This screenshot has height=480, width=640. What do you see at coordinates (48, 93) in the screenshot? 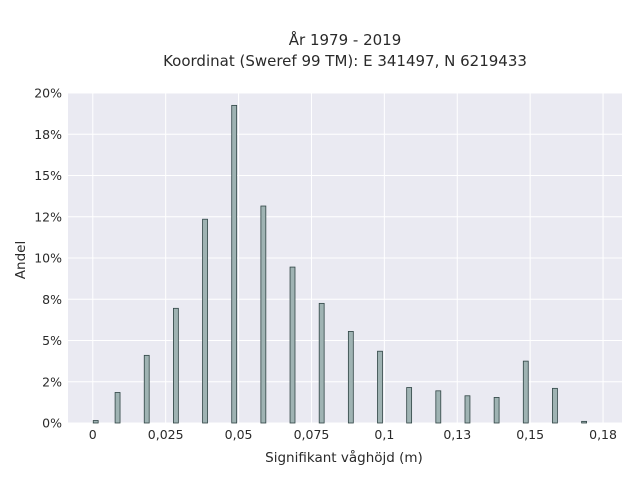
I see `y-tick-label: 20%` at bounding box center [48, 93].